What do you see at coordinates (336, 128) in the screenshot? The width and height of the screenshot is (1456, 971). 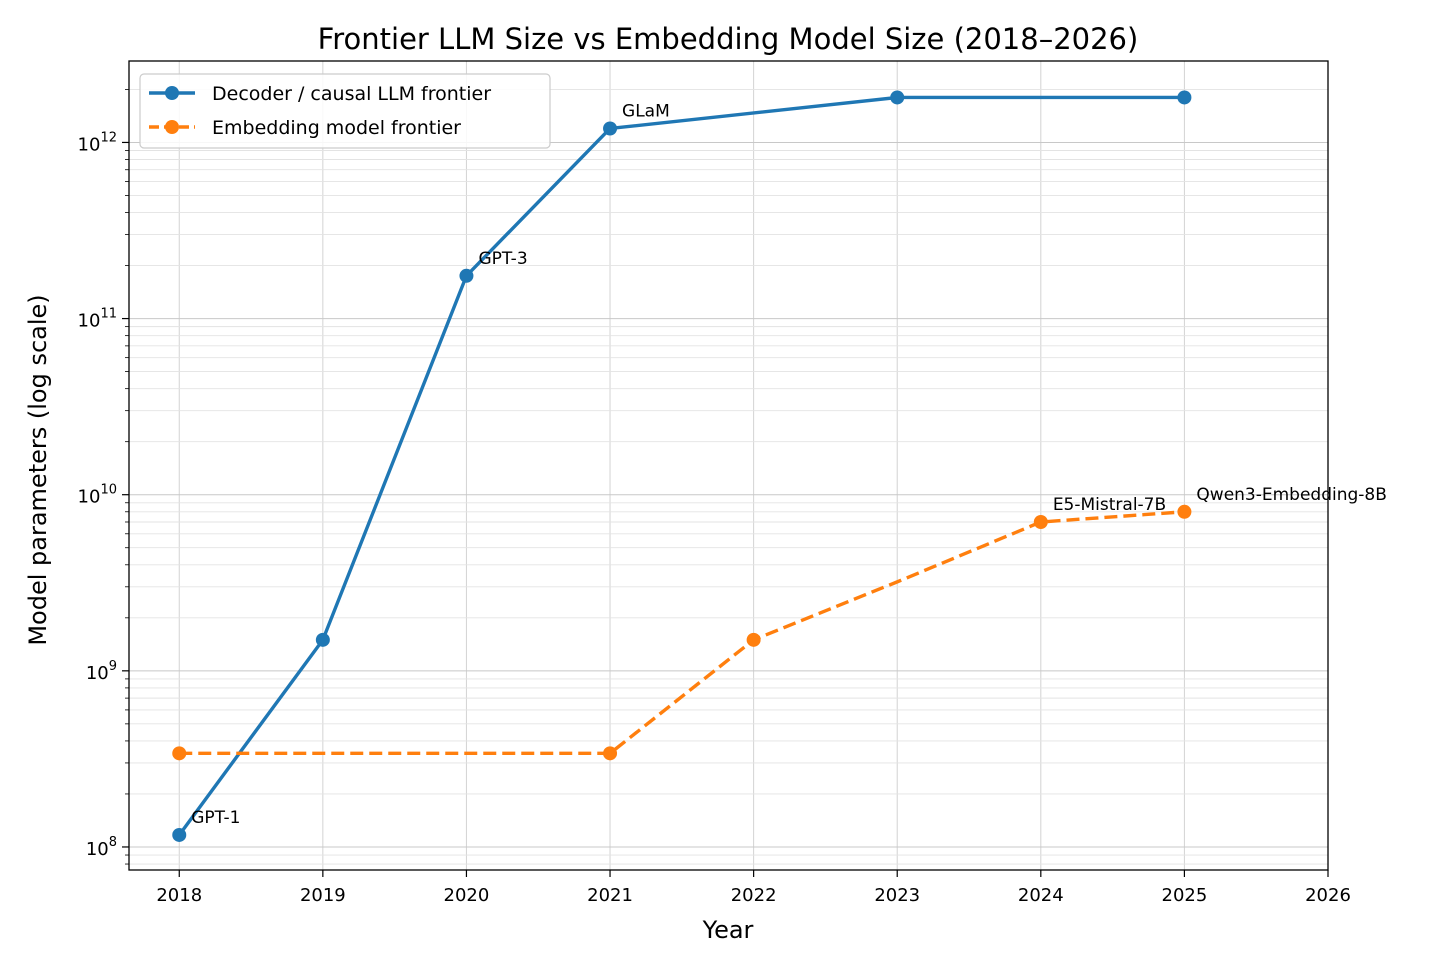 I see `legend-label: Embedding model frontier` at bounding box center [336, 128].